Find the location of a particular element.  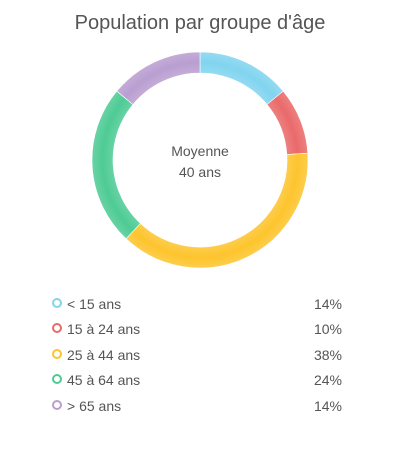

legend-label: 45 à 64 ans is located at coordinates (104, 380).